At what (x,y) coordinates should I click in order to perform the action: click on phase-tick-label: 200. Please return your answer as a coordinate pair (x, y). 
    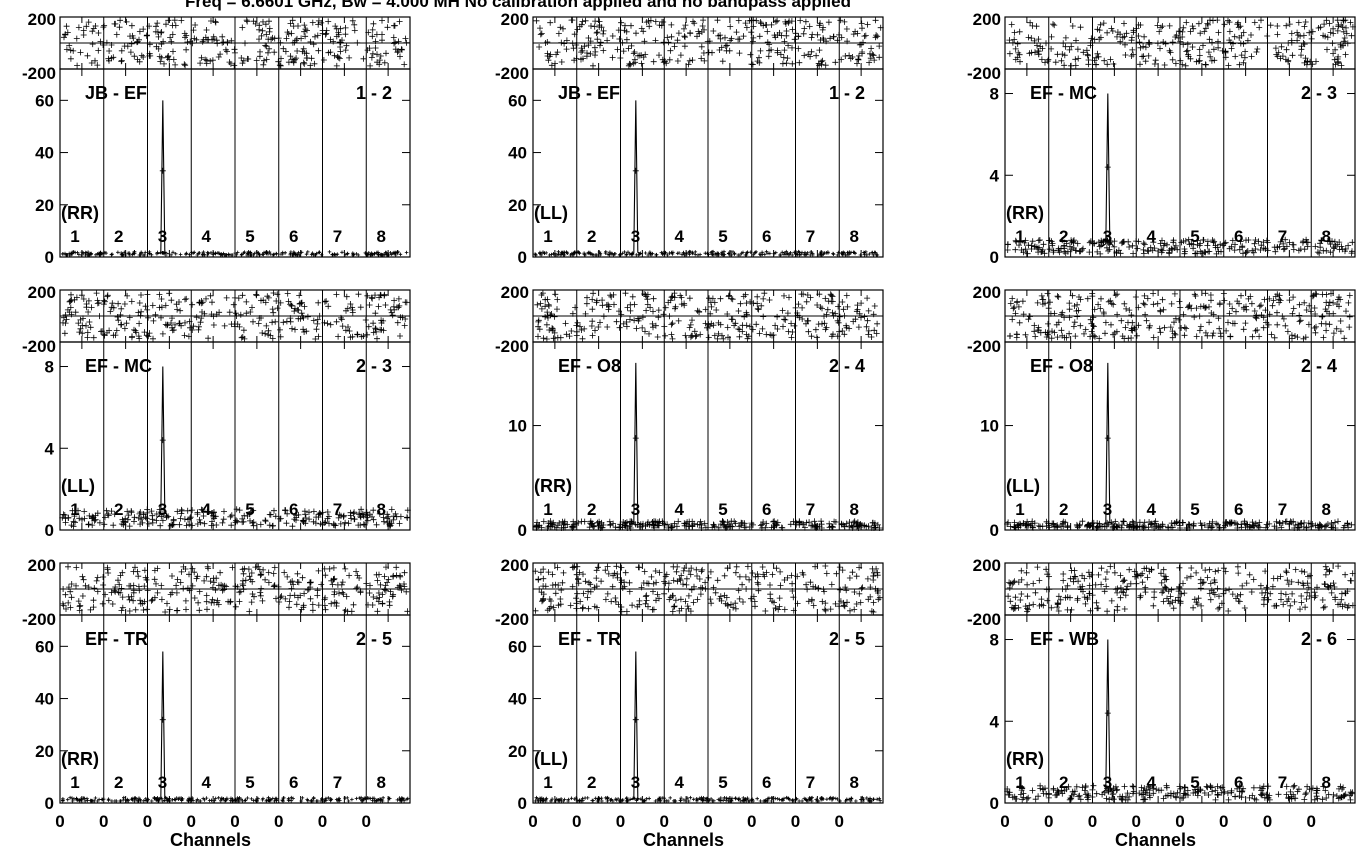
    Looking at the image, I should click on (42, 565).